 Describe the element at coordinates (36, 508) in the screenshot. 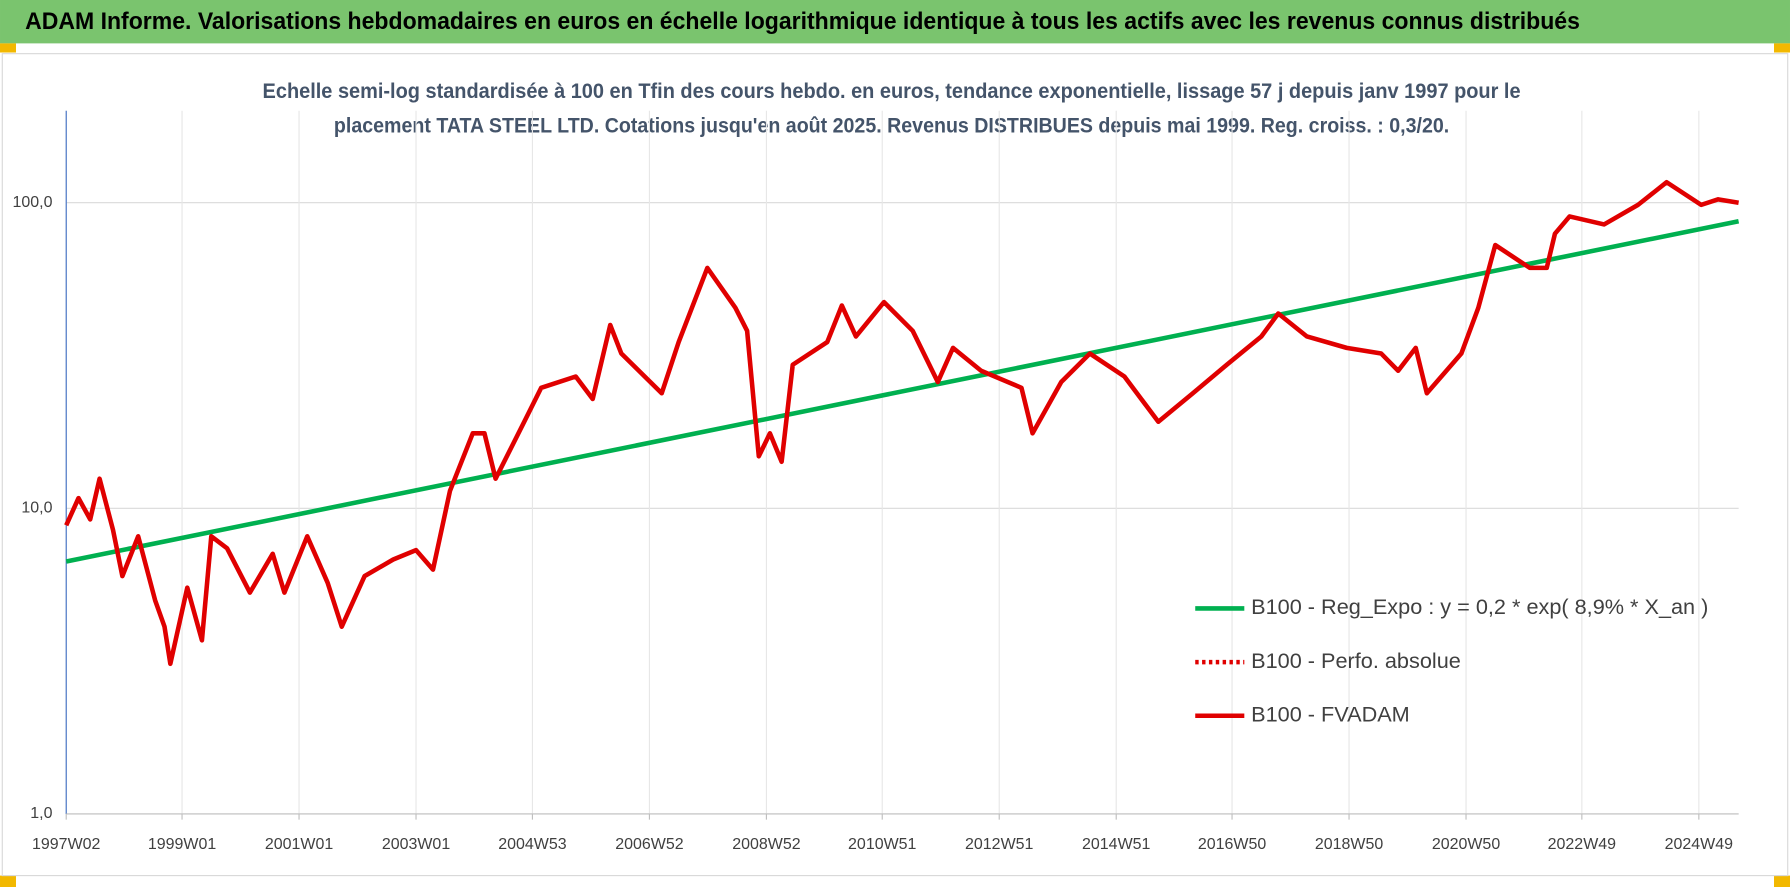

I see `y-tick-label: 10,0` at that location.